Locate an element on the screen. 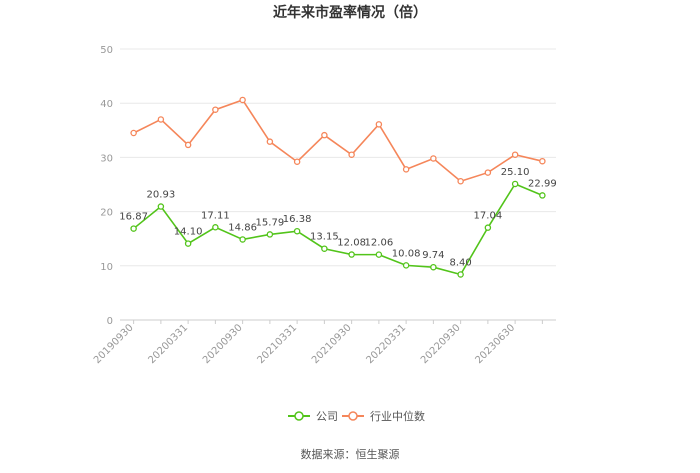  x-tick-label: 20200331 is located at coordinates (168, 344).